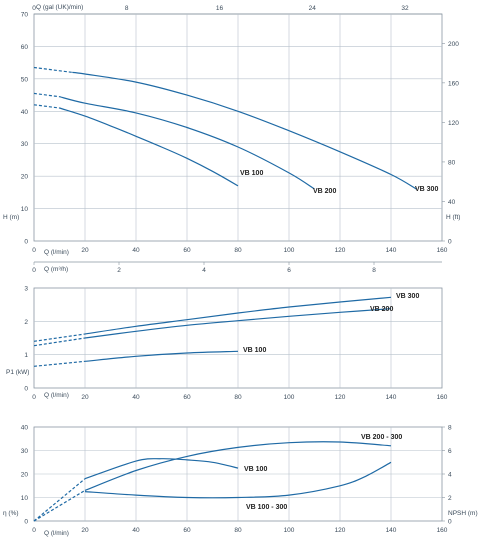 The image size is (481, 548). I want to click on head-curve-vb-200-dashed, so click(46, 95).